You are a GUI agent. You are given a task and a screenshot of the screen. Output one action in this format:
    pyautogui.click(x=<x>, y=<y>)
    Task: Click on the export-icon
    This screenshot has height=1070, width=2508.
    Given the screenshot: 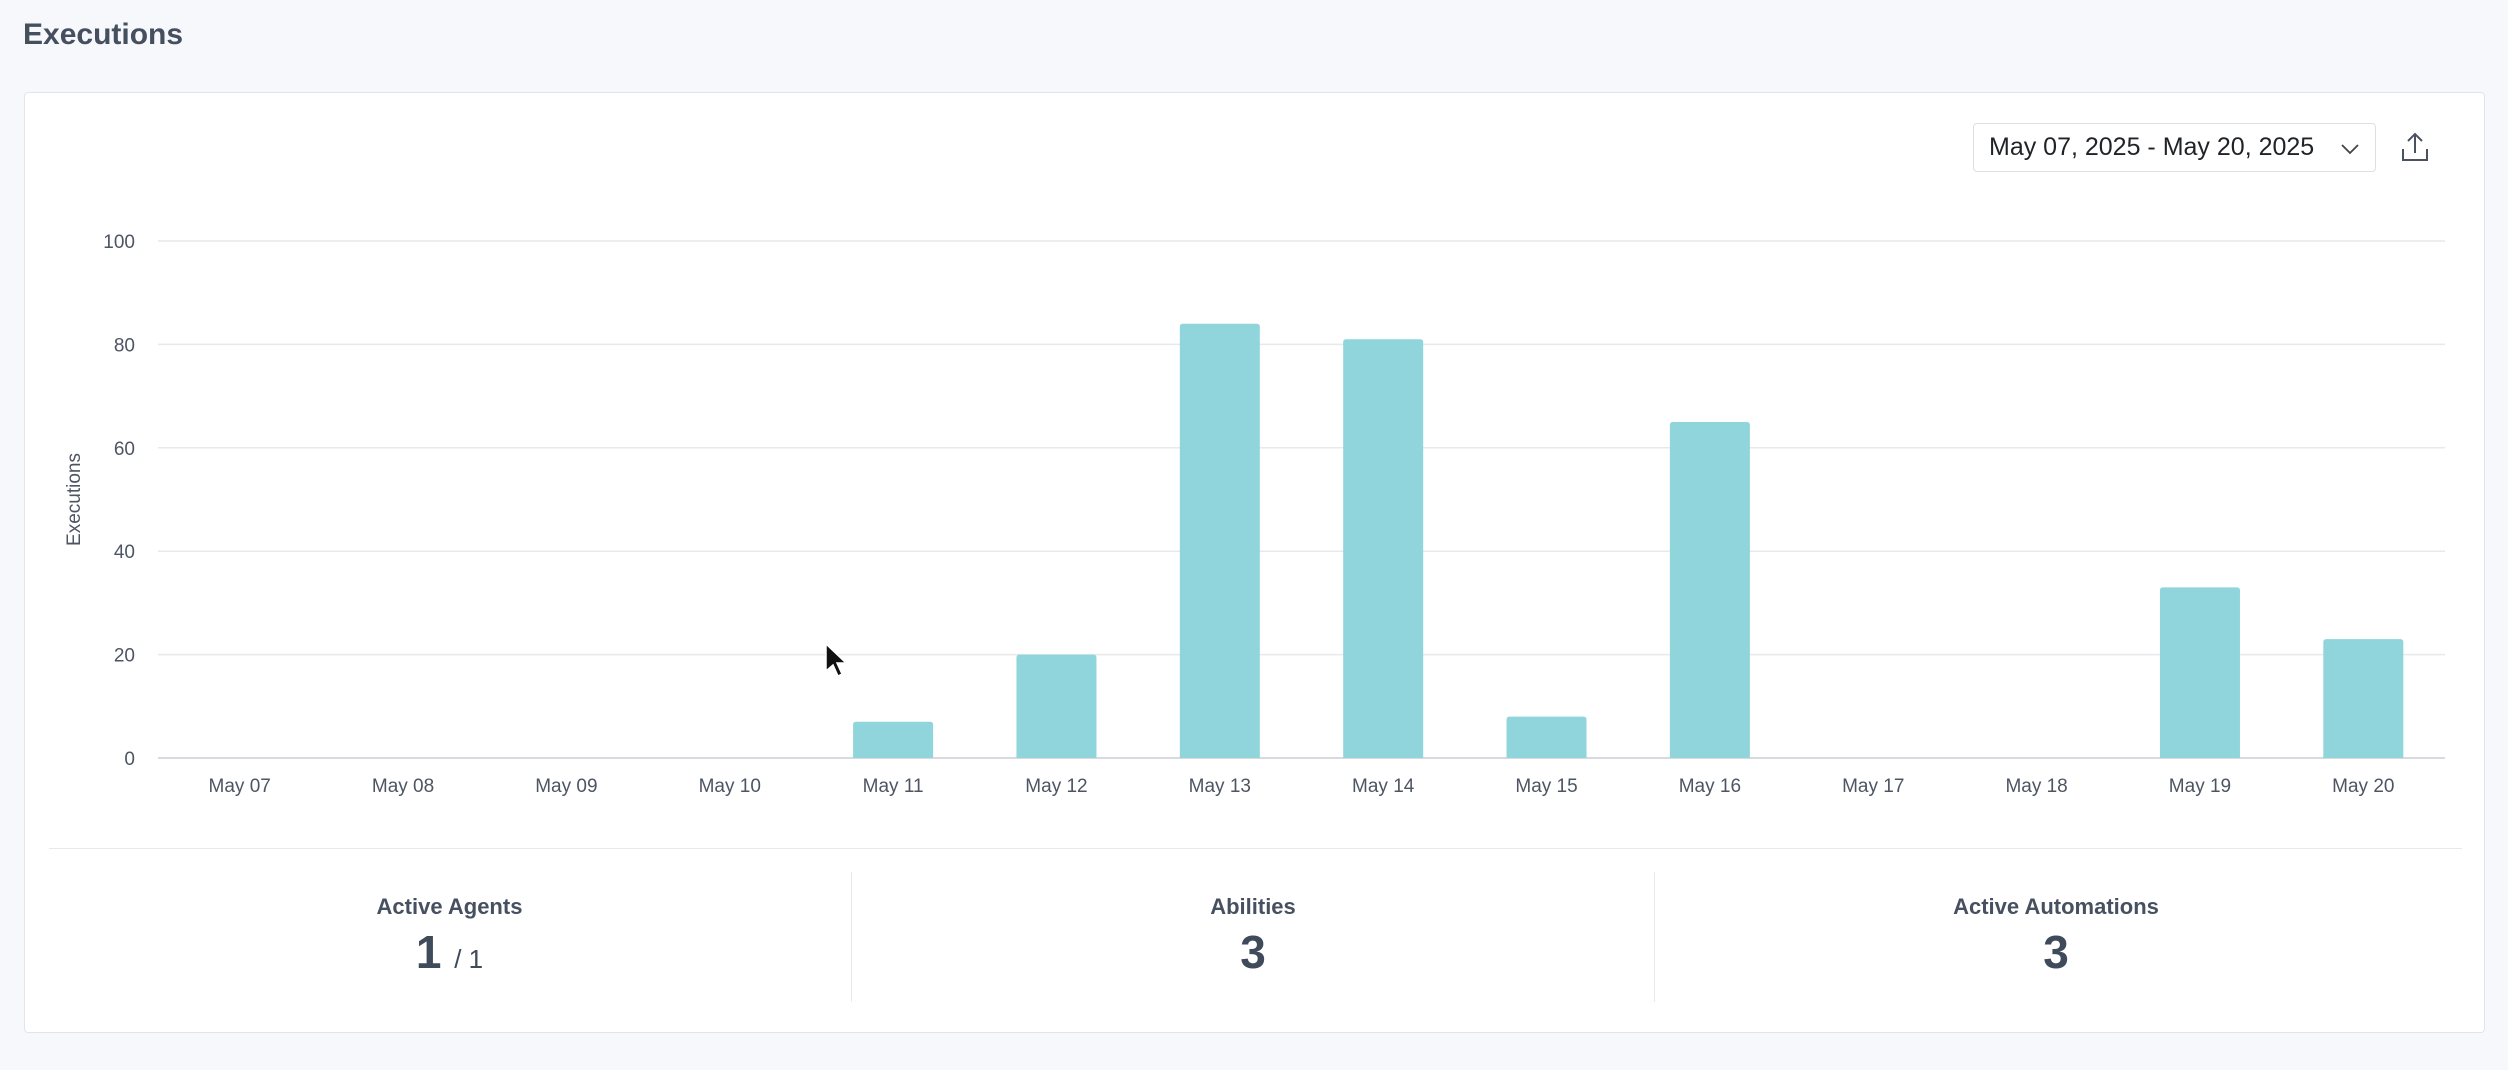 What is the action you would take?
    pyautogui.click(x=2415, y=147)
    